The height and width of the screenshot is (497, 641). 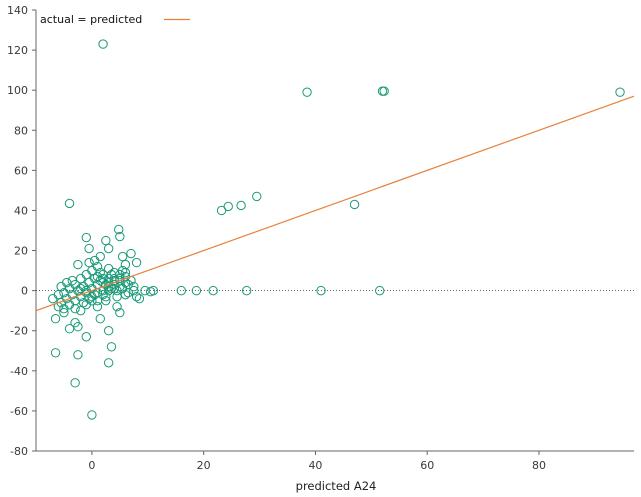 I want to click on y-tick-label: 100, so click(x=17, y=90).